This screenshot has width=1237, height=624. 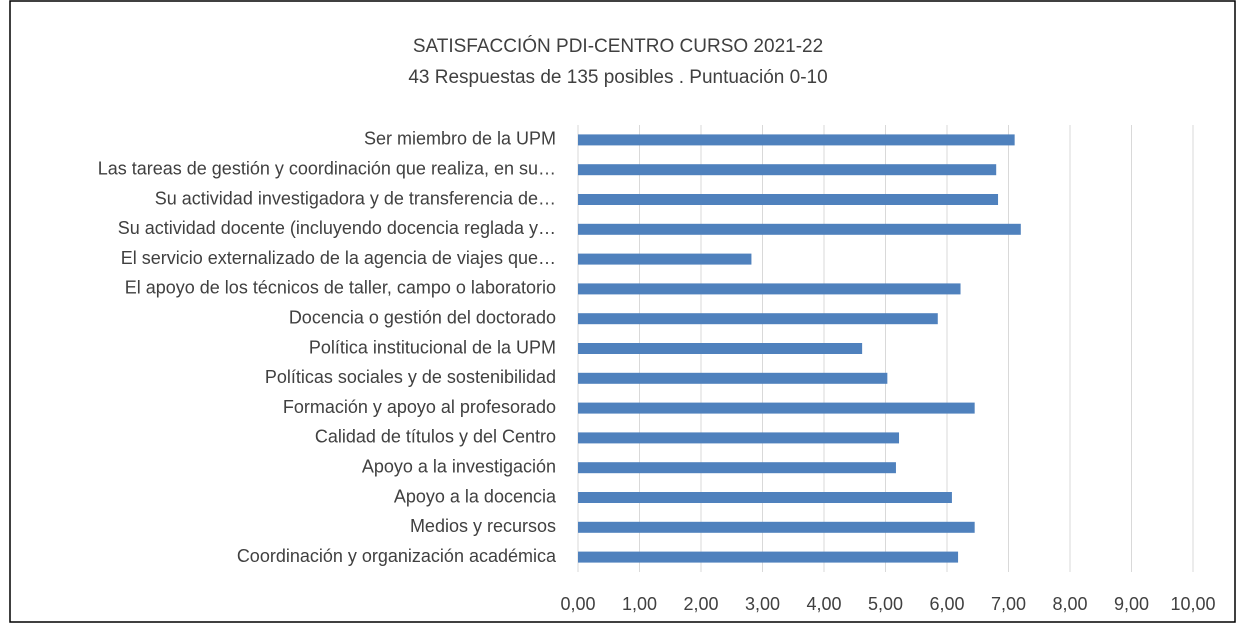 What do you see at coordinates (397, 556) in the screenshot?
I see `y-tick-label: Coordinación y organización académica` at bounding box center [397, 556].